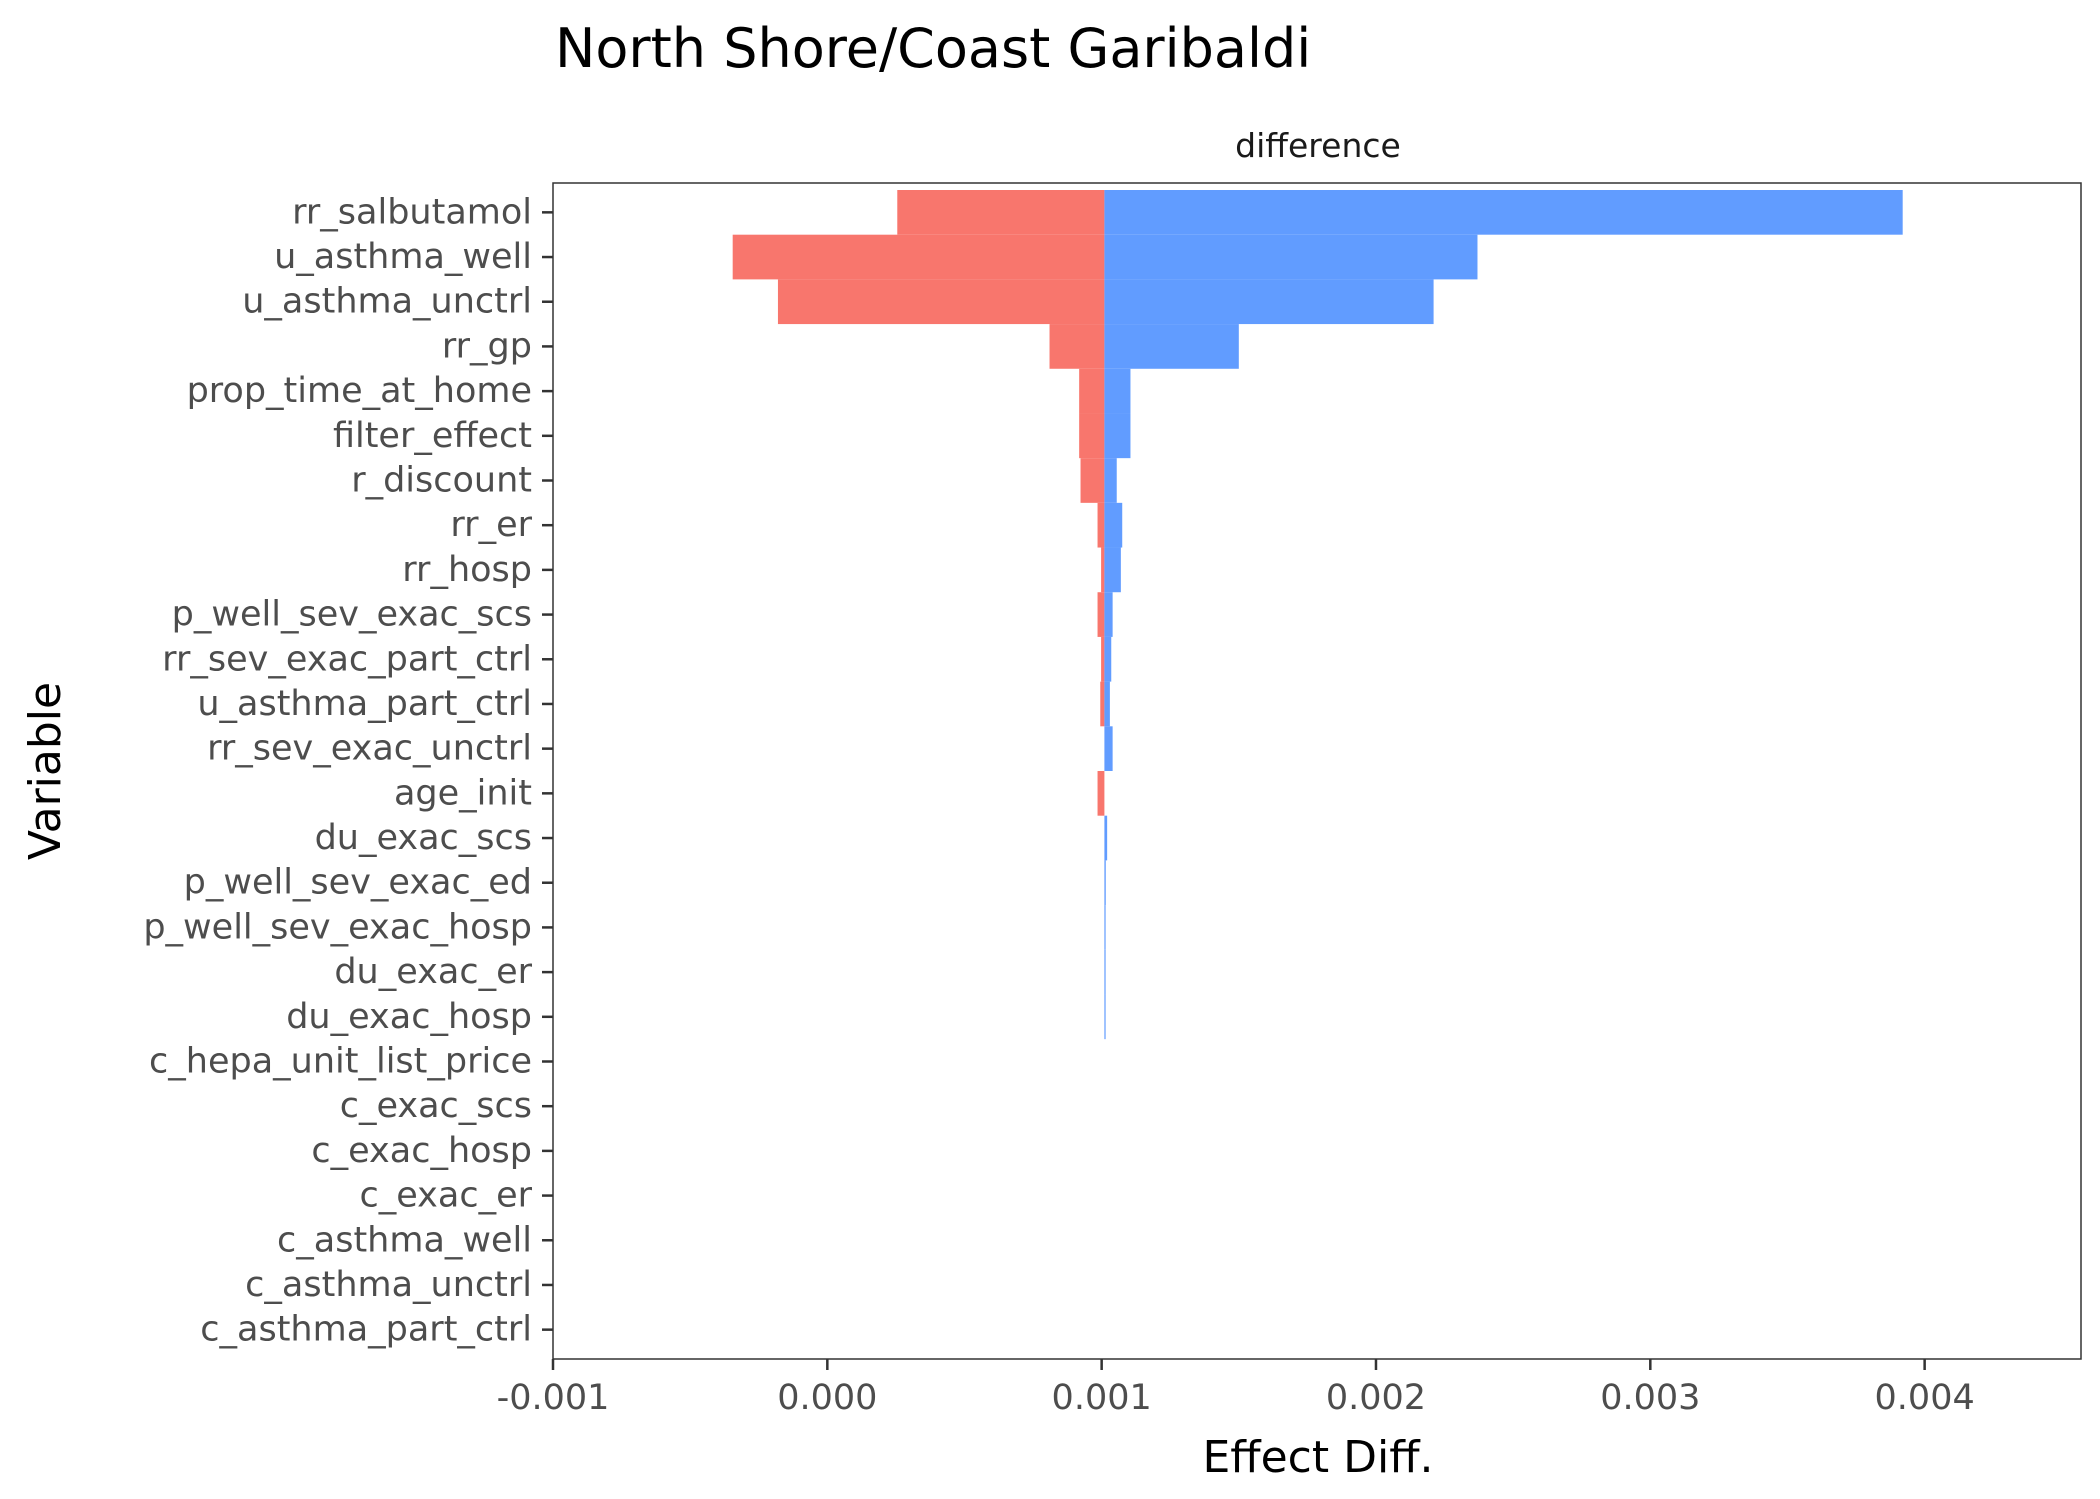  I want to click on bar-high-p_well_sev_exac_ed, so click(1105, 883).